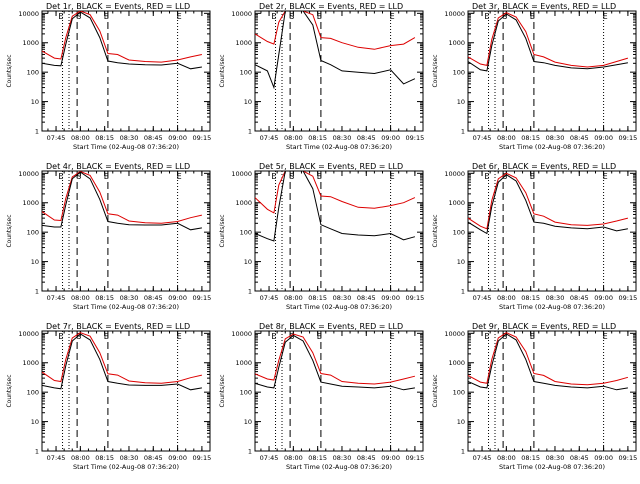 This screenshot has width=640, height=484. Describe the element at coordinates (331, 166) in the screenshot. I see `panel-title: Det 5r, BLACK = Events, RED = LLD` at that location.